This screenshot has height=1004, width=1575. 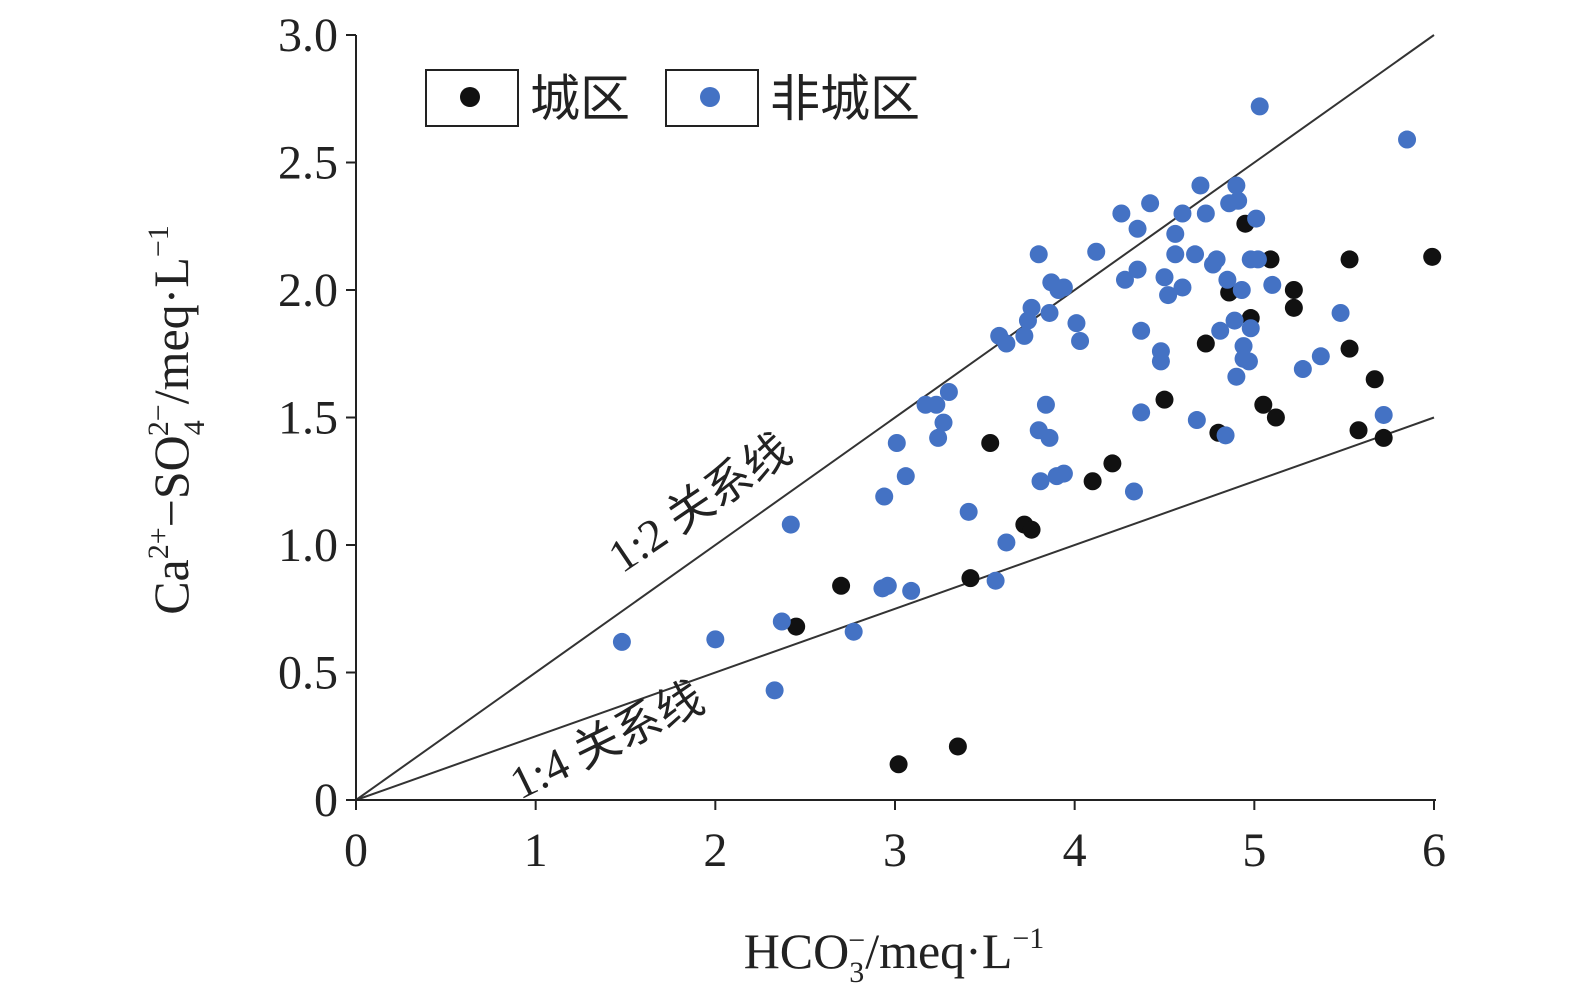 What do you see at coordinates (326, 800) in the screenshot?
I see `y-tick-label: 0` at bounding box center [326, 800].